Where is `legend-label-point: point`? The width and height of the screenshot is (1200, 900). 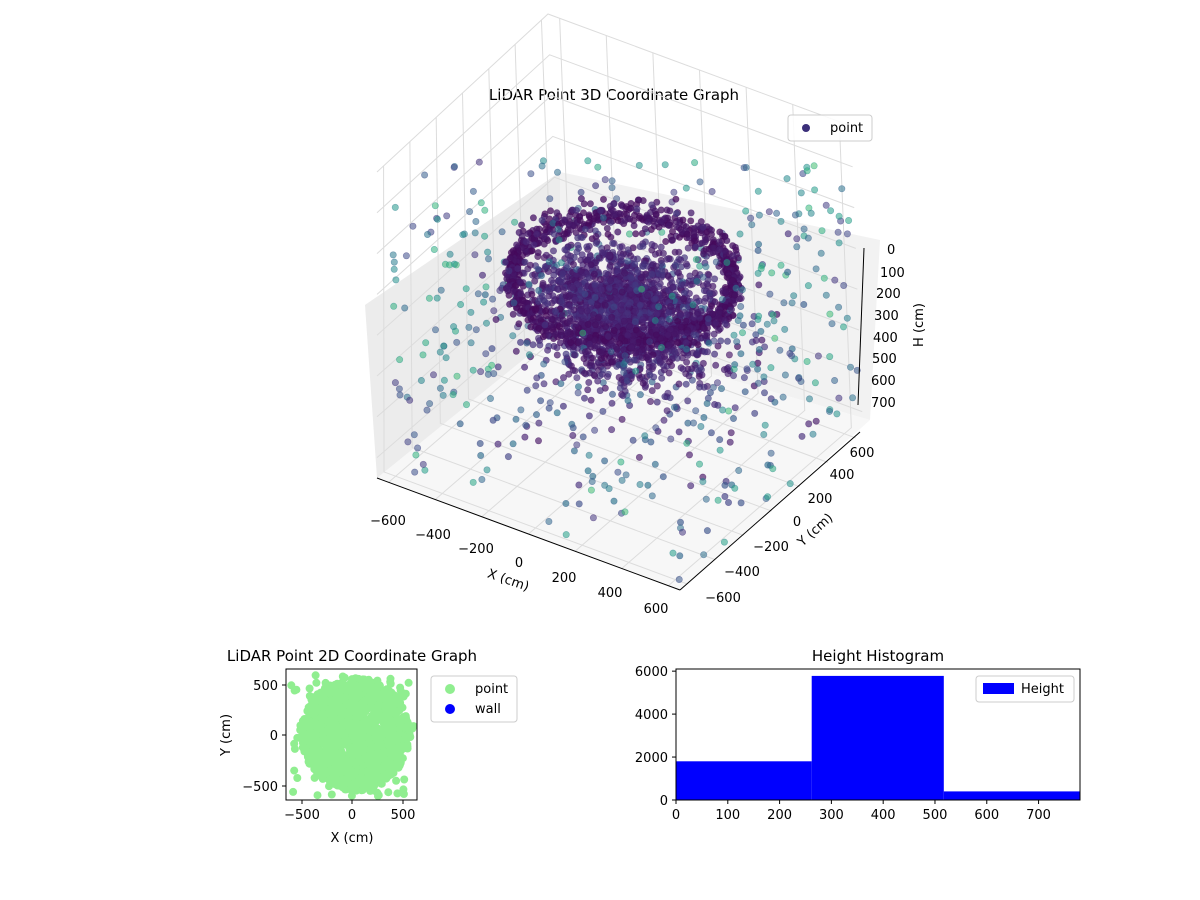 legend-label-point: point is located at coordinates (846, 128).